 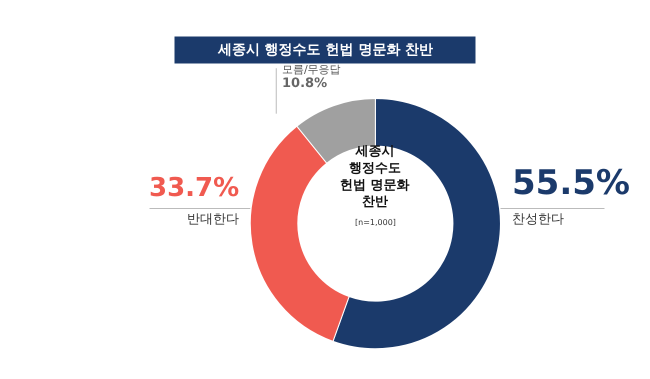 What do you see at coordinates (325, 50) in the screenshot?
I see `chart-title: 세종시 행정수도 헌법 명문화 찬반` at bounding box center [325, 50].